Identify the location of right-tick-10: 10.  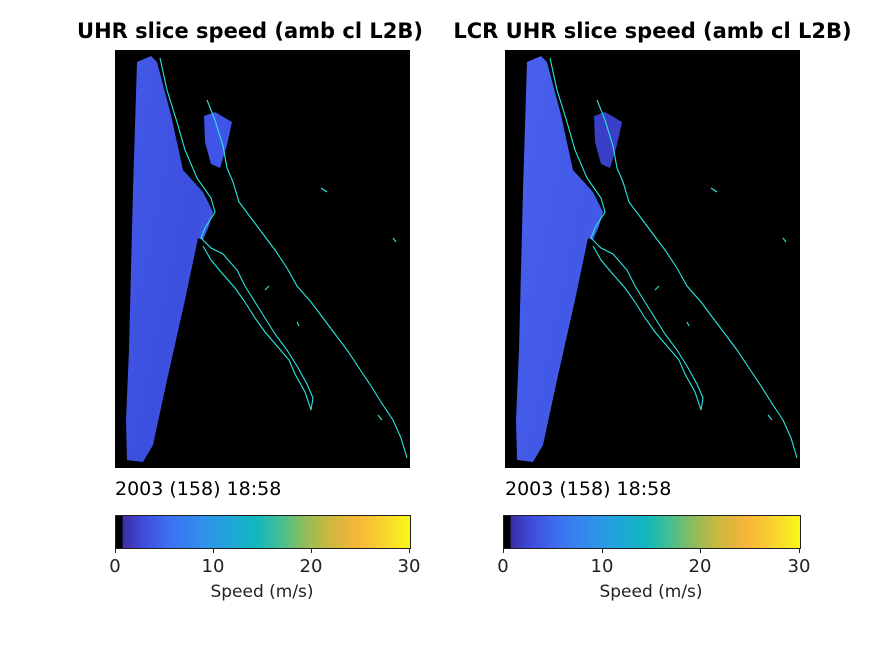
(602, 566).